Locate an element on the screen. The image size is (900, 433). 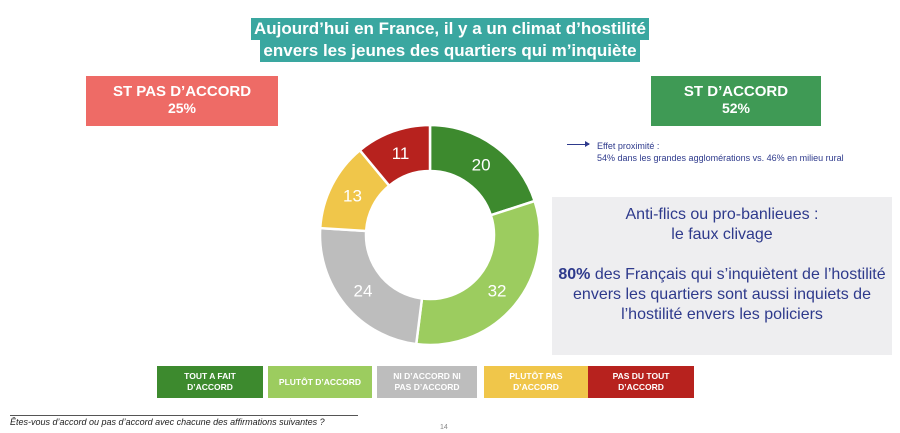
legend-label: PLUTÔT PAS D’ACCORD is located at coordinates (535, 382).